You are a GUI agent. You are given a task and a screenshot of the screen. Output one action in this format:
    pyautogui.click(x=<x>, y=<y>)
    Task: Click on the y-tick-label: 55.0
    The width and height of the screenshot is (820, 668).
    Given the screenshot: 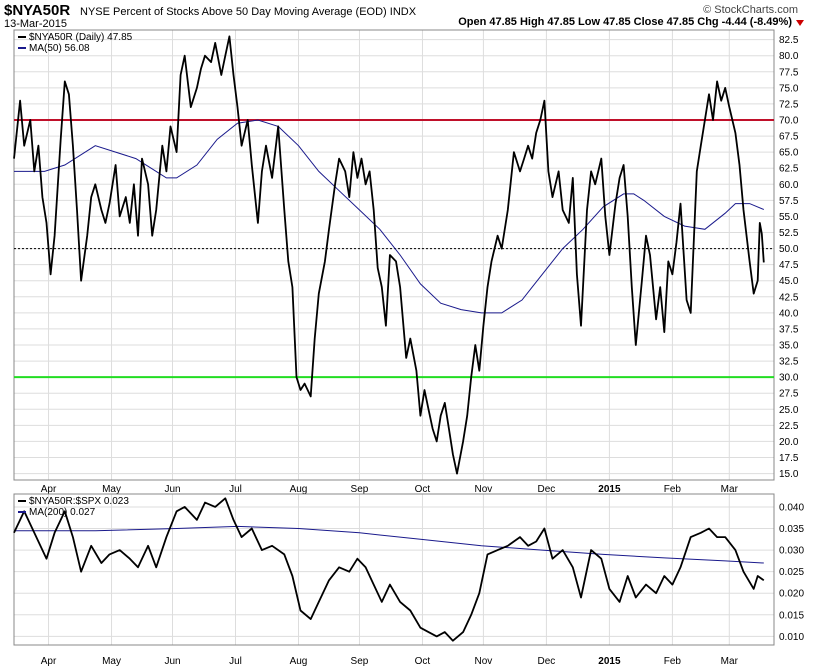 What is the action you would take?
    pyautogui.click(x=789, y=217)
    